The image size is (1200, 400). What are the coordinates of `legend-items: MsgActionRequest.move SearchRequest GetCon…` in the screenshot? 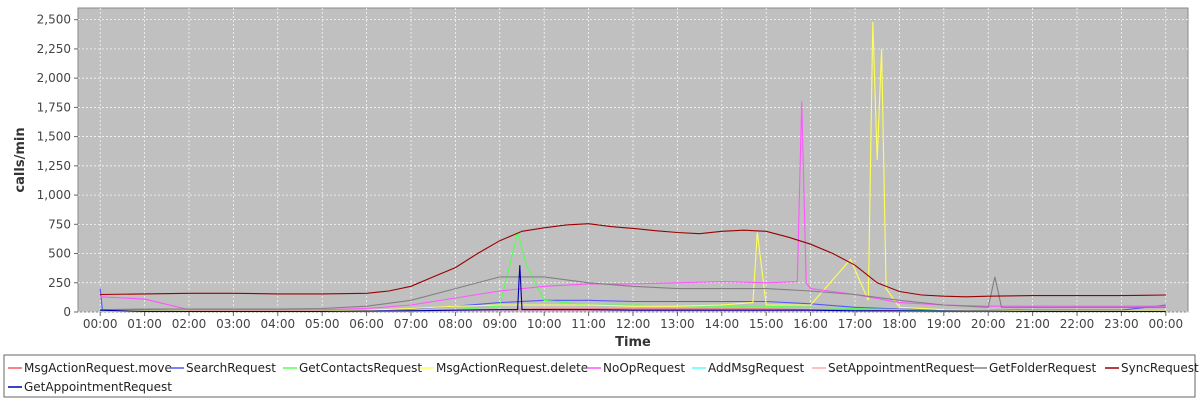 It's located at (603, 377).